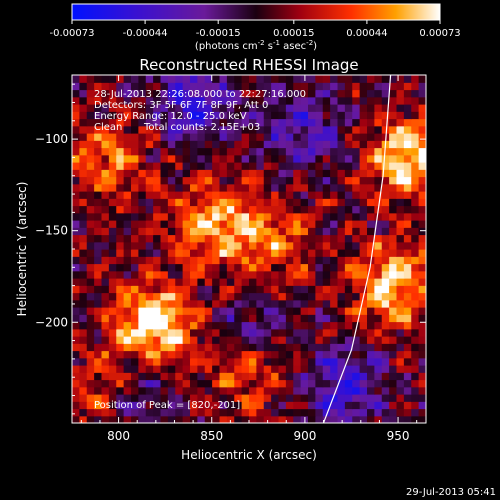 The width and height of the screenshot is (500, 500). Describe the element at coordinates (439, 33) in the screenshot. I see `colorbar-tick-label: 0.00073` at that location.